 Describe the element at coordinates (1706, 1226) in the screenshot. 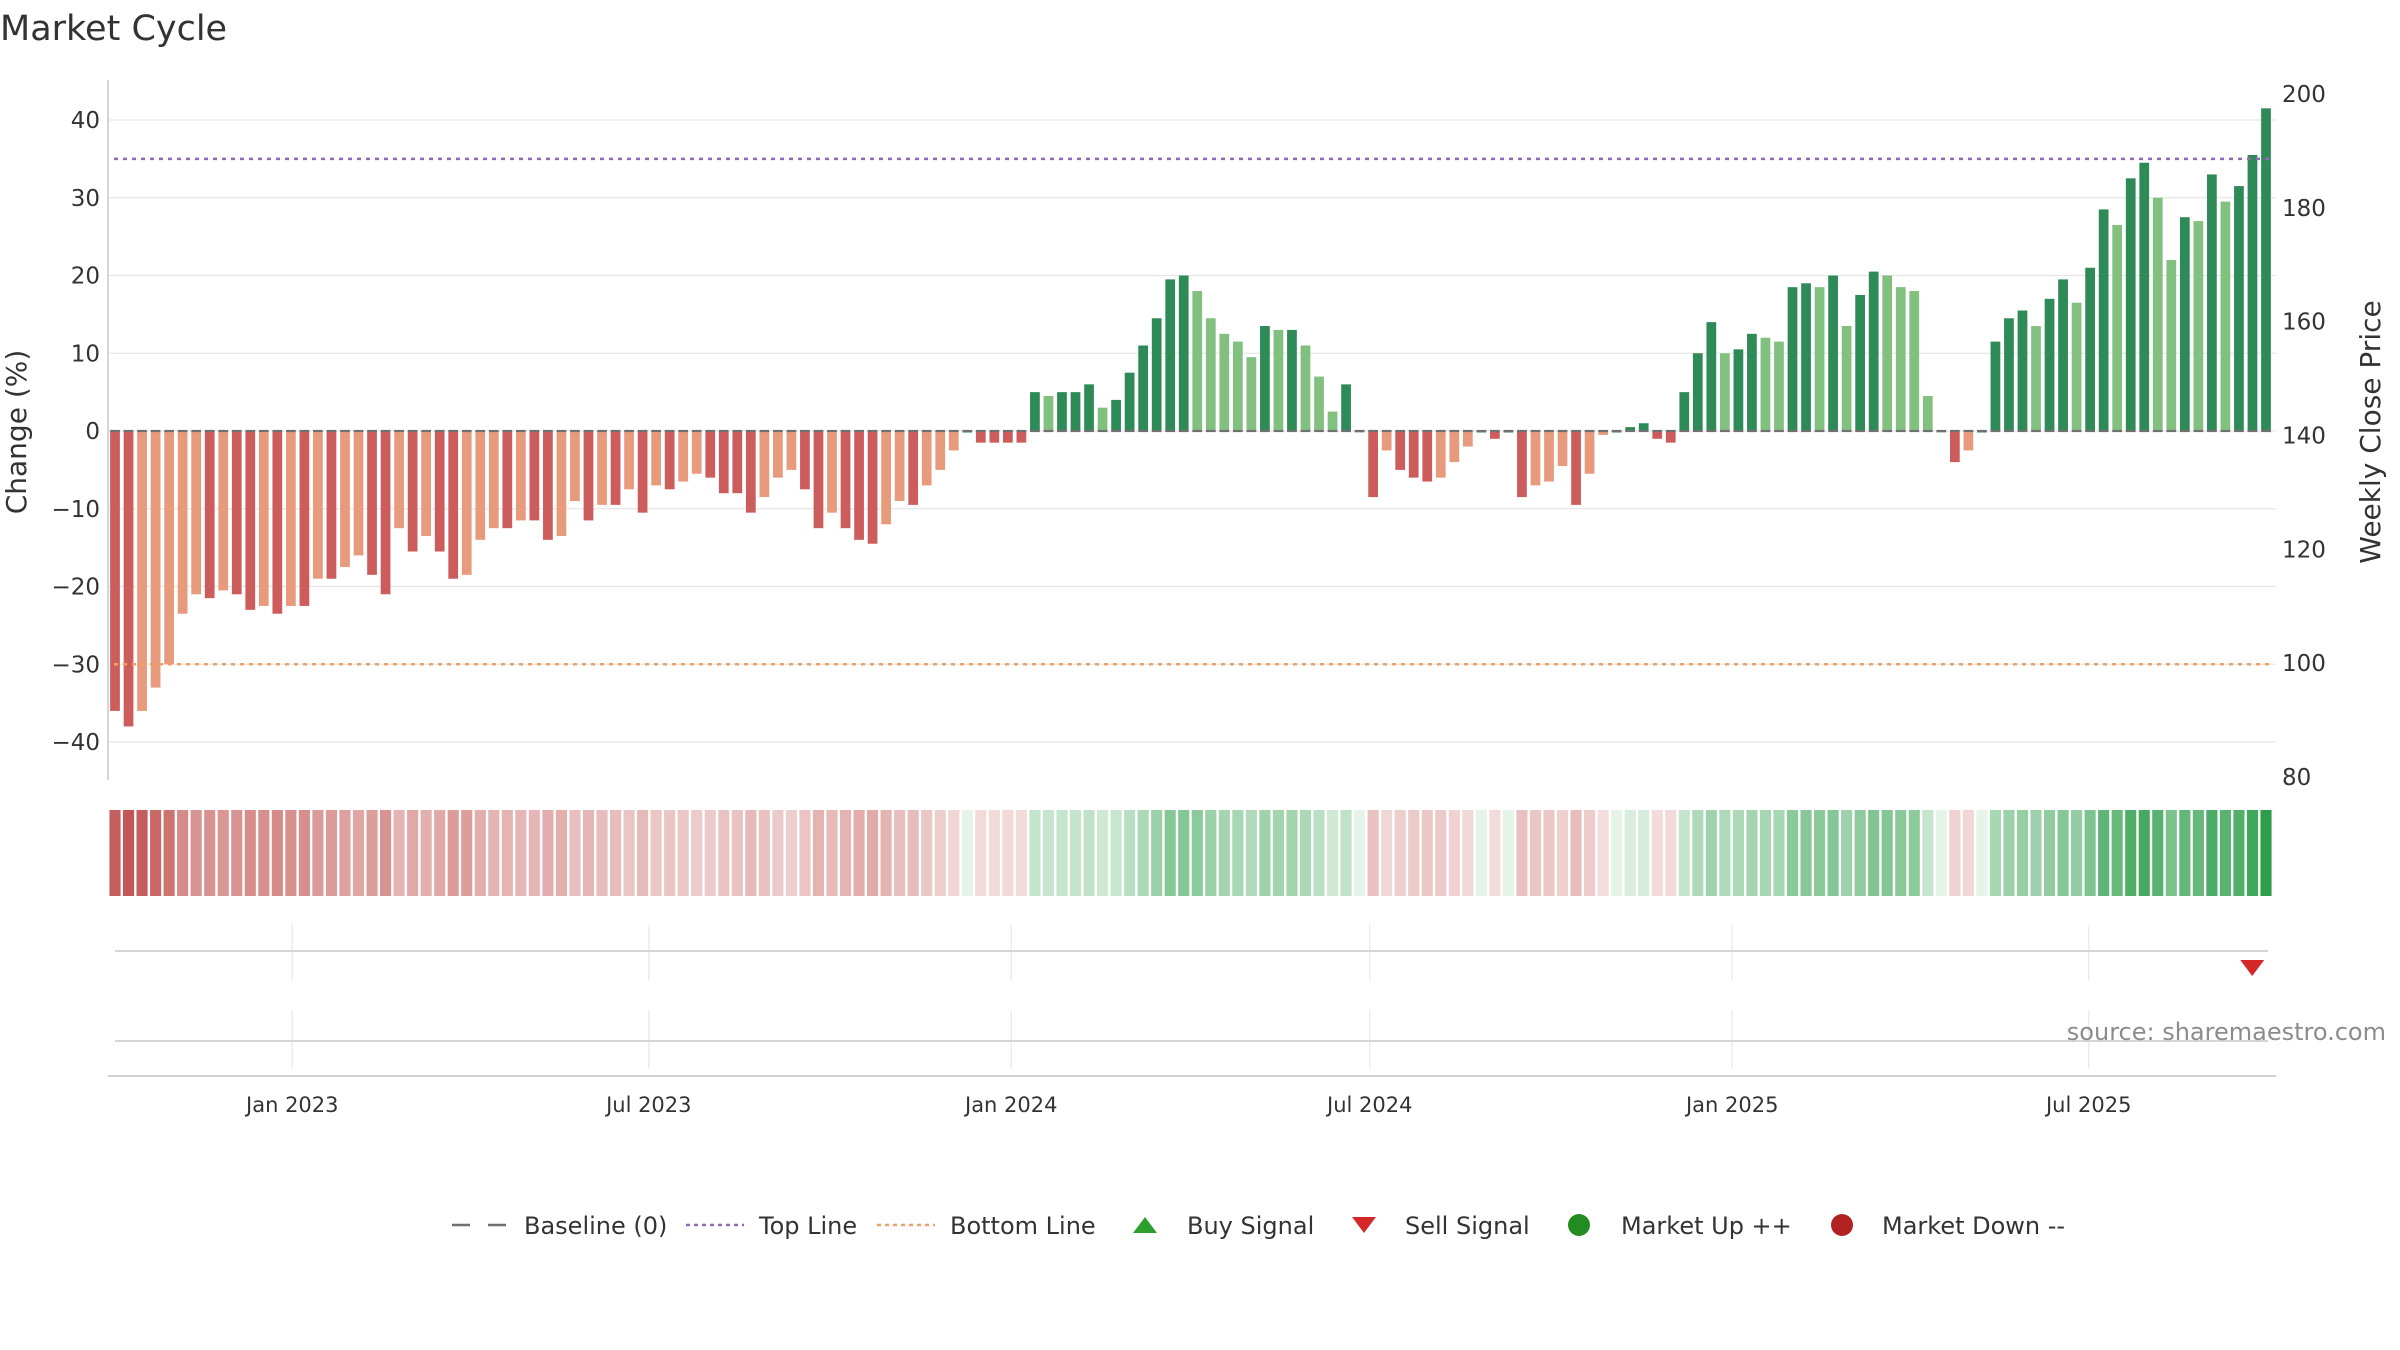

I see `legend-label: Market Up ++` at that location.